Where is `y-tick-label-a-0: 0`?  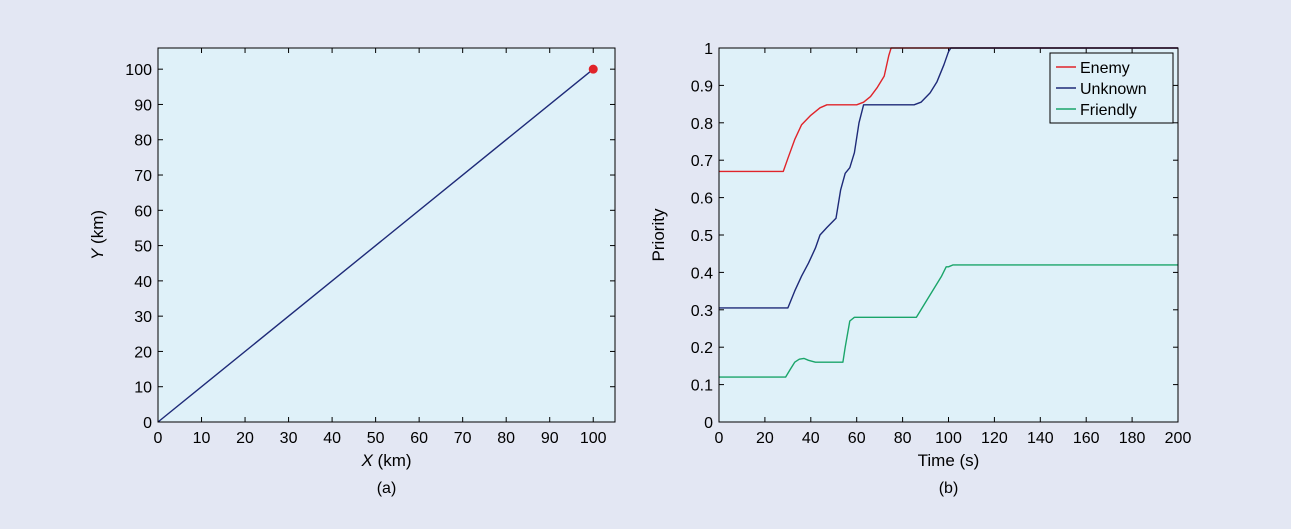
y-tick-label-a-0: 0 is located at coordinates (147, 423).